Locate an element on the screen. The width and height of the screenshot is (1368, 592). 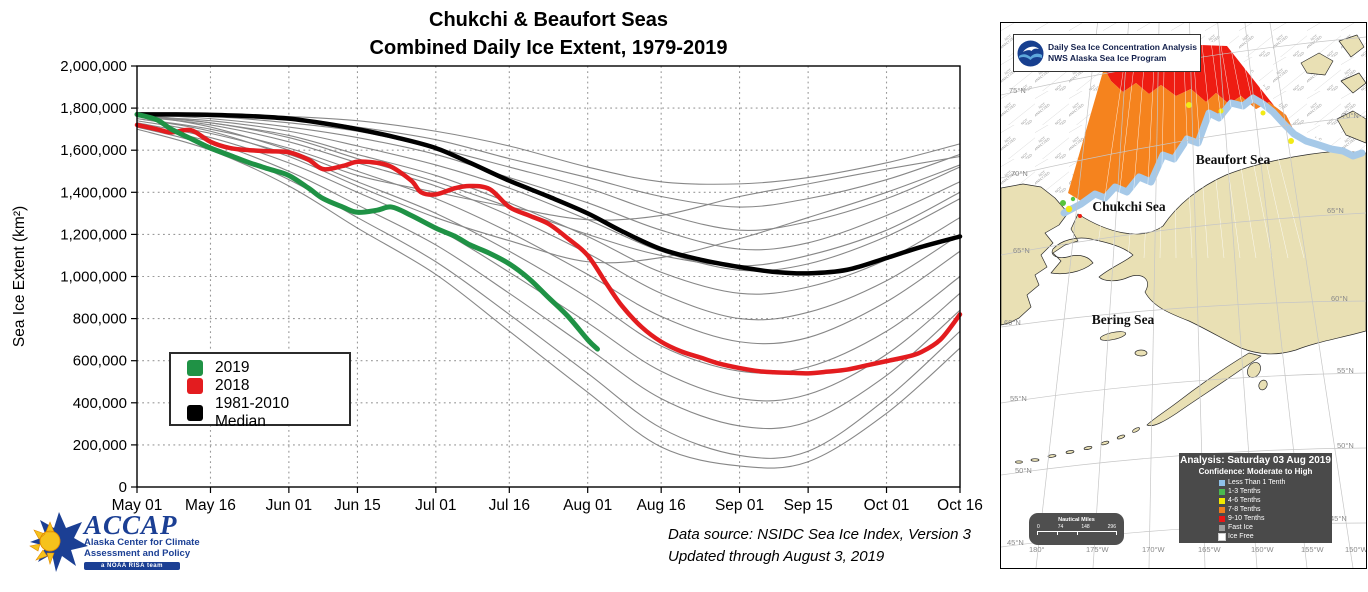
longitude-label: 160°W is located at coordinates (1263, 549).